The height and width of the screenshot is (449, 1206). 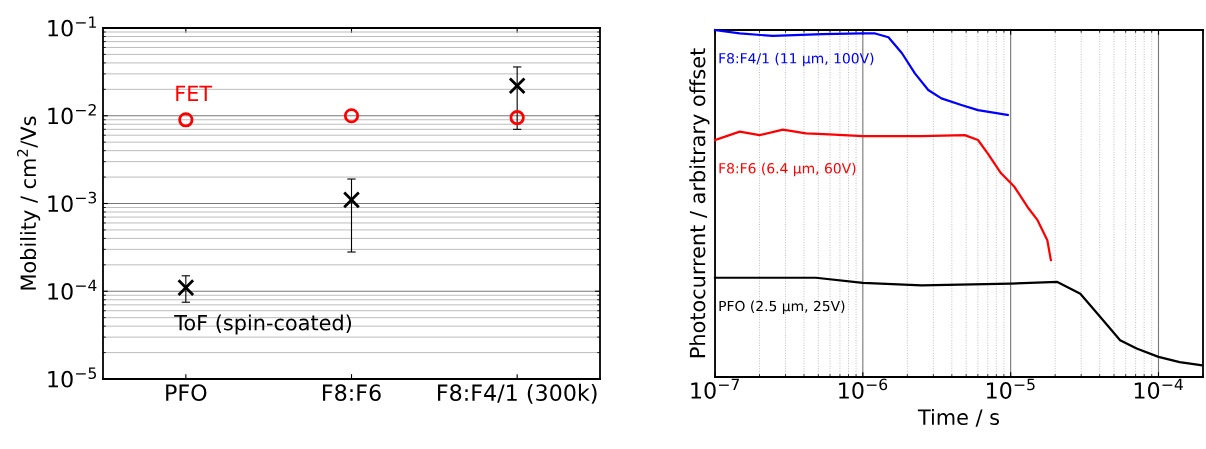 I want to click on series-label: PFO (2.5 μm, 25V), so click(x=782, y=307).